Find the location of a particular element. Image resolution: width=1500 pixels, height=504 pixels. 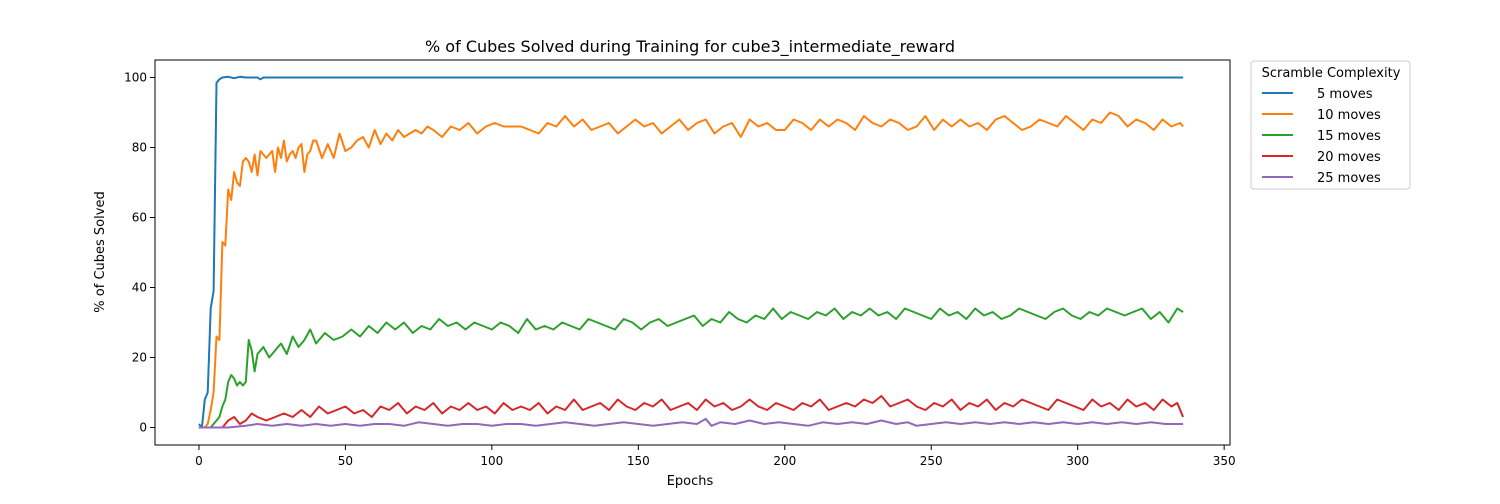

legend-entry: 20 moves is located at coordinates (1349, 157).